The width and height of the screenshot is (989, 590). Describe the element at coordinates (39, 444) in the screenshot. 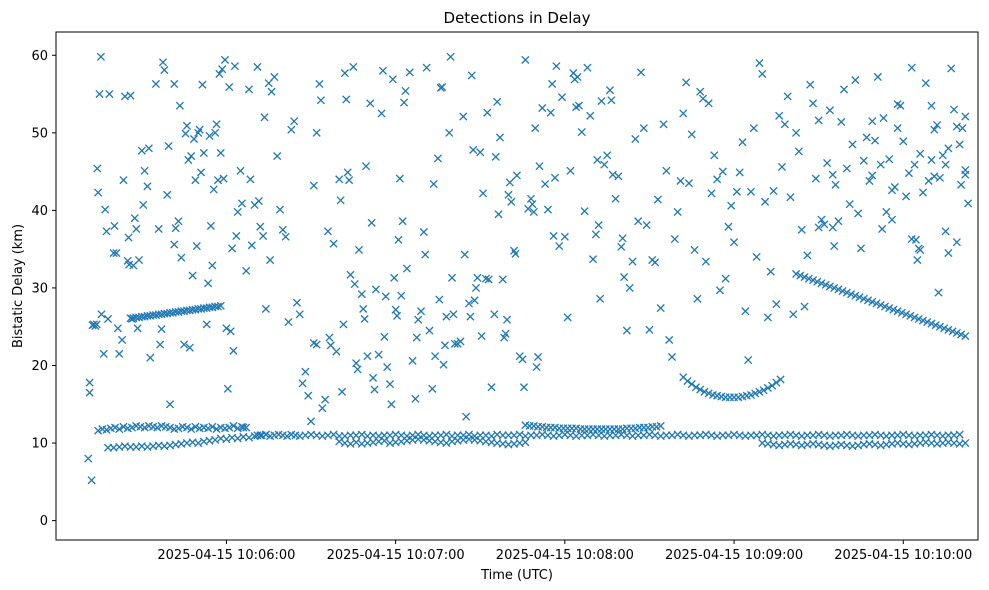

I see `y-tick-label: 10` at that location.